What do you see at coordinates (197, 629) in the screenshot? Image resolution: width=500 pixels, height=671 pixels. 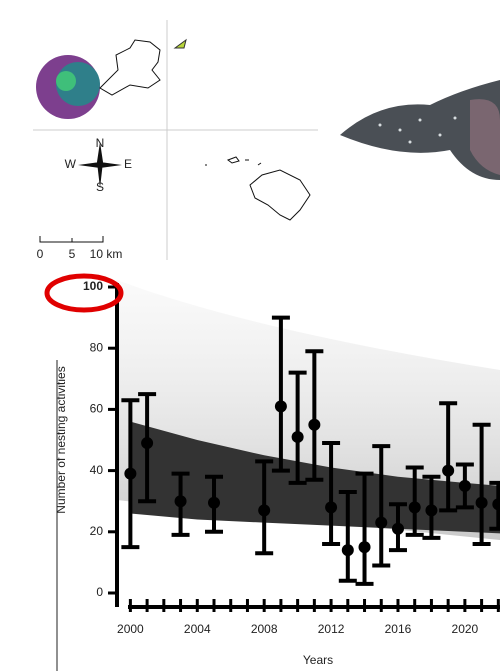 I see `x-tick-label: 2004` at bounding box center [197, 629].